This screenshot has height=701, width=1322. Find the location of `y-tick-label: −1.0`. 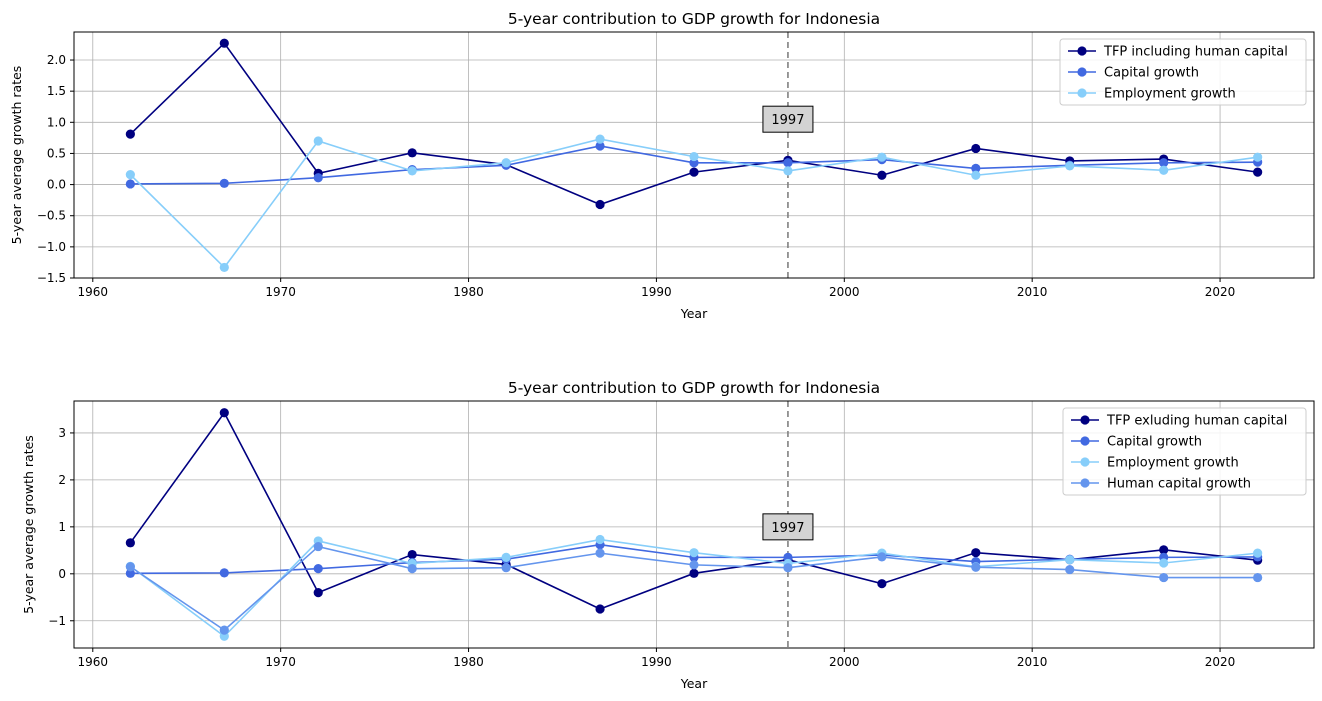

y-tick-label: −1.0 is located at coordinates (51, 247).